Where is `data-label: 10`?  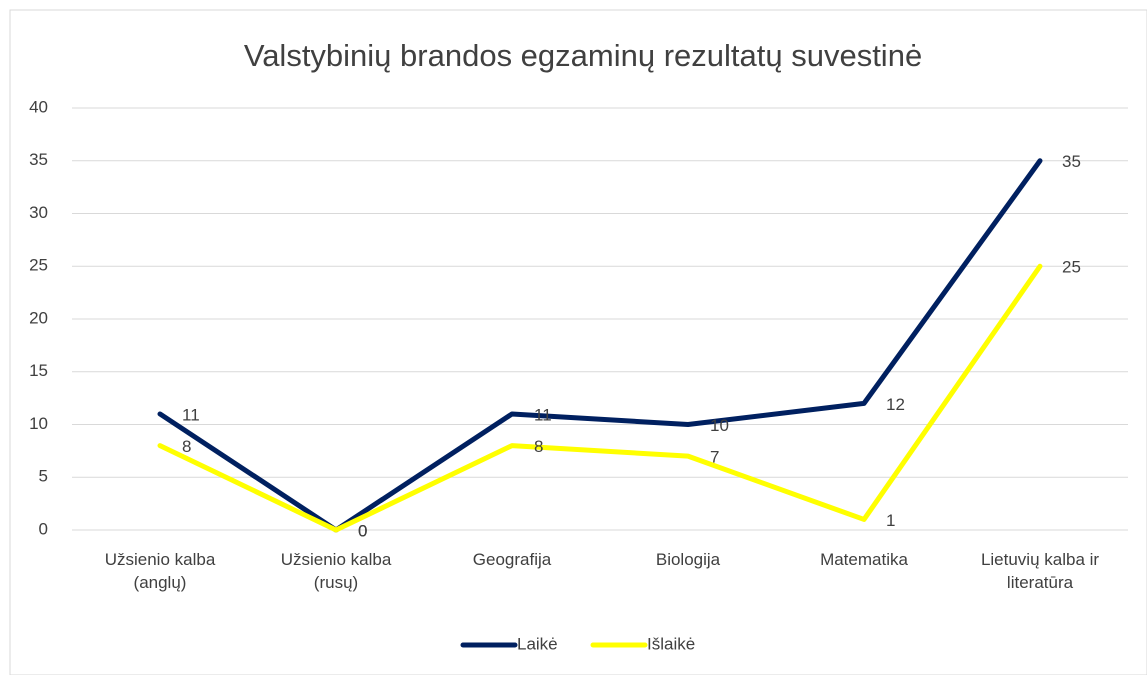
data-label: 10 is located at coordinates (719, 425).